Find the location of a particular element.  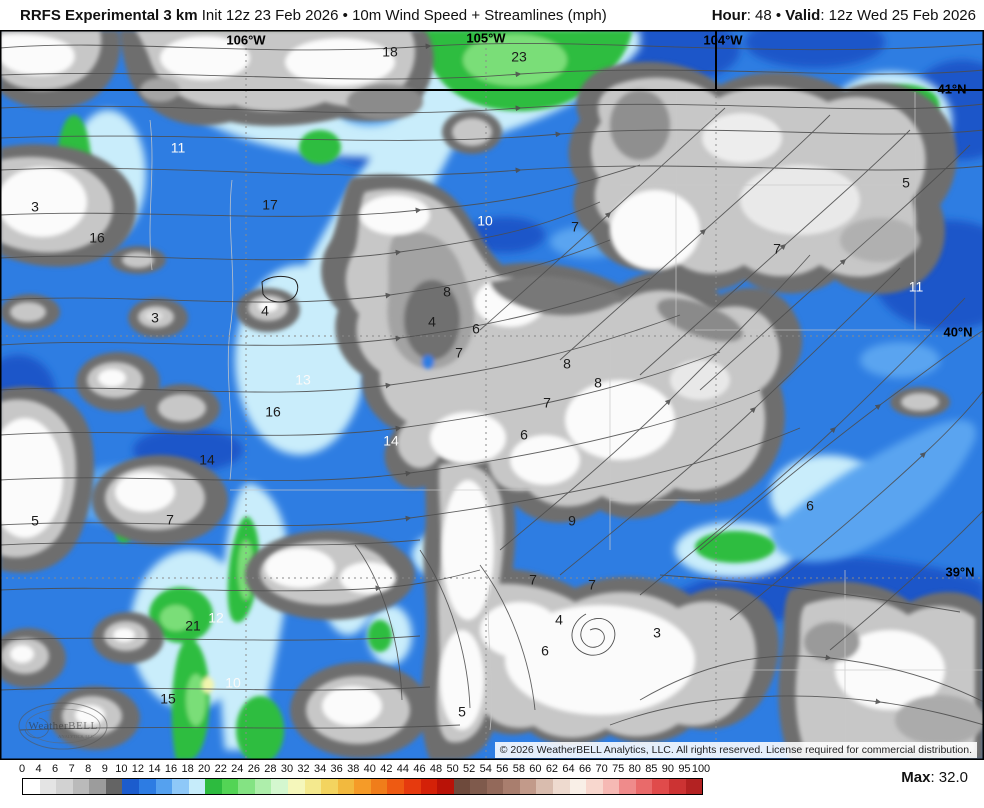

colorbar-tick-label: 52 is located at coordinates (469, 769).